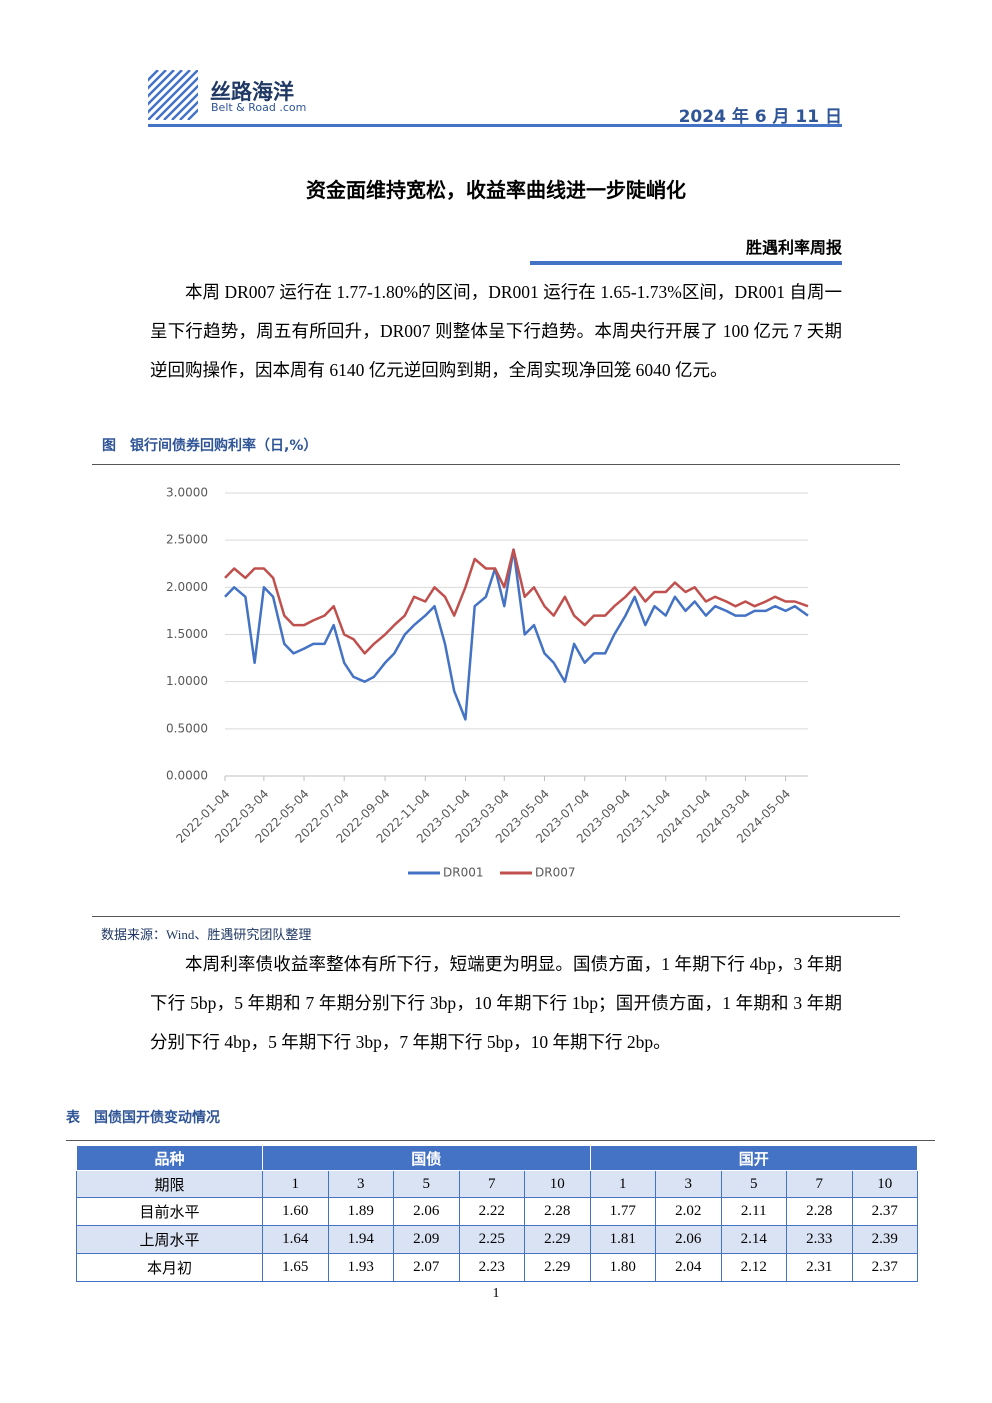  I want to click on table-cell: 目前水平, so click(169, 1211).